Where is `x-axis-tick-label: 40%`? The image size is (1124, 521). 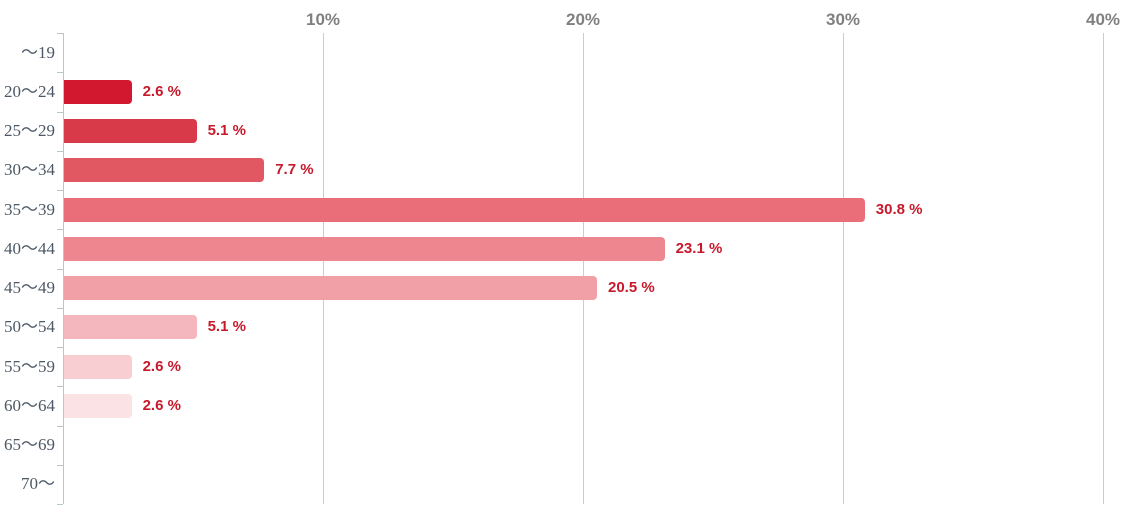 x-axis-tick-label: 40% is located at coordinates (1103, 19).